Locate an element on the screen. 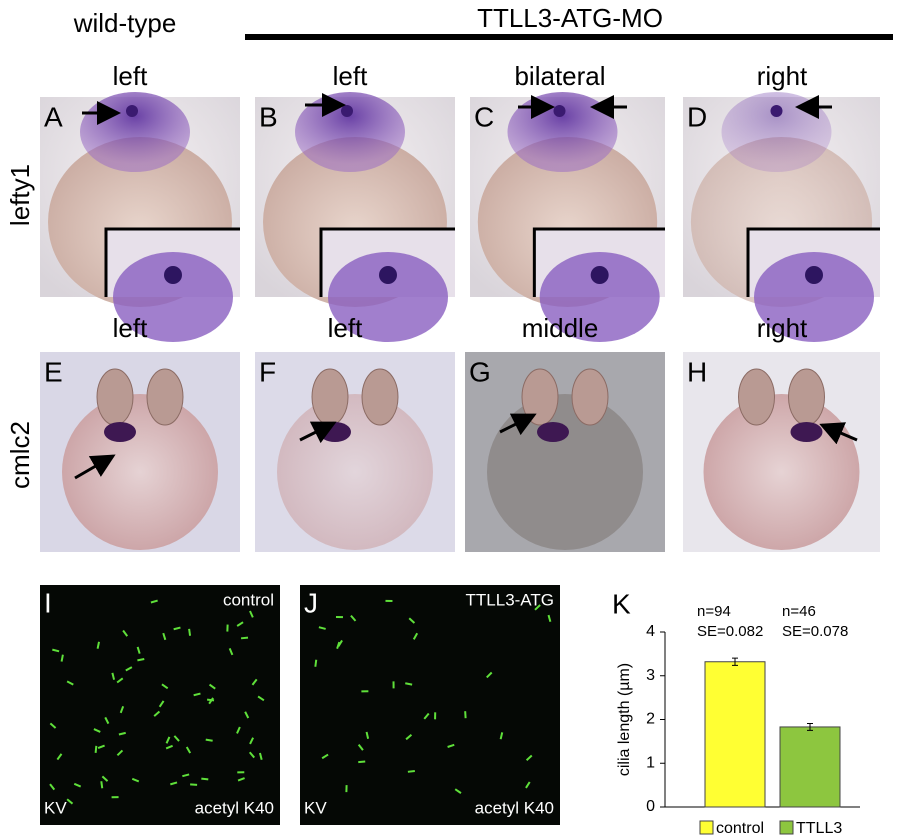 The image size is (897, 838). panel-letter: K is located at coordinates (621, 603).